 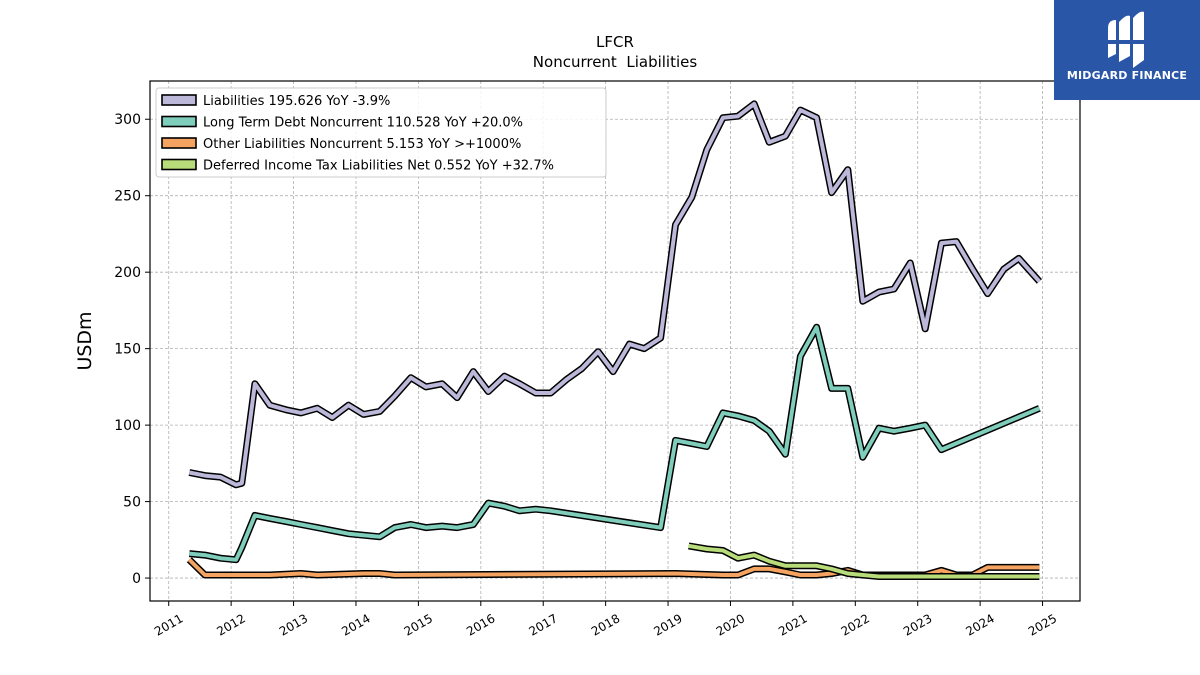 I want to click on midgard-logo-icon, so click(x=1126, y=39).